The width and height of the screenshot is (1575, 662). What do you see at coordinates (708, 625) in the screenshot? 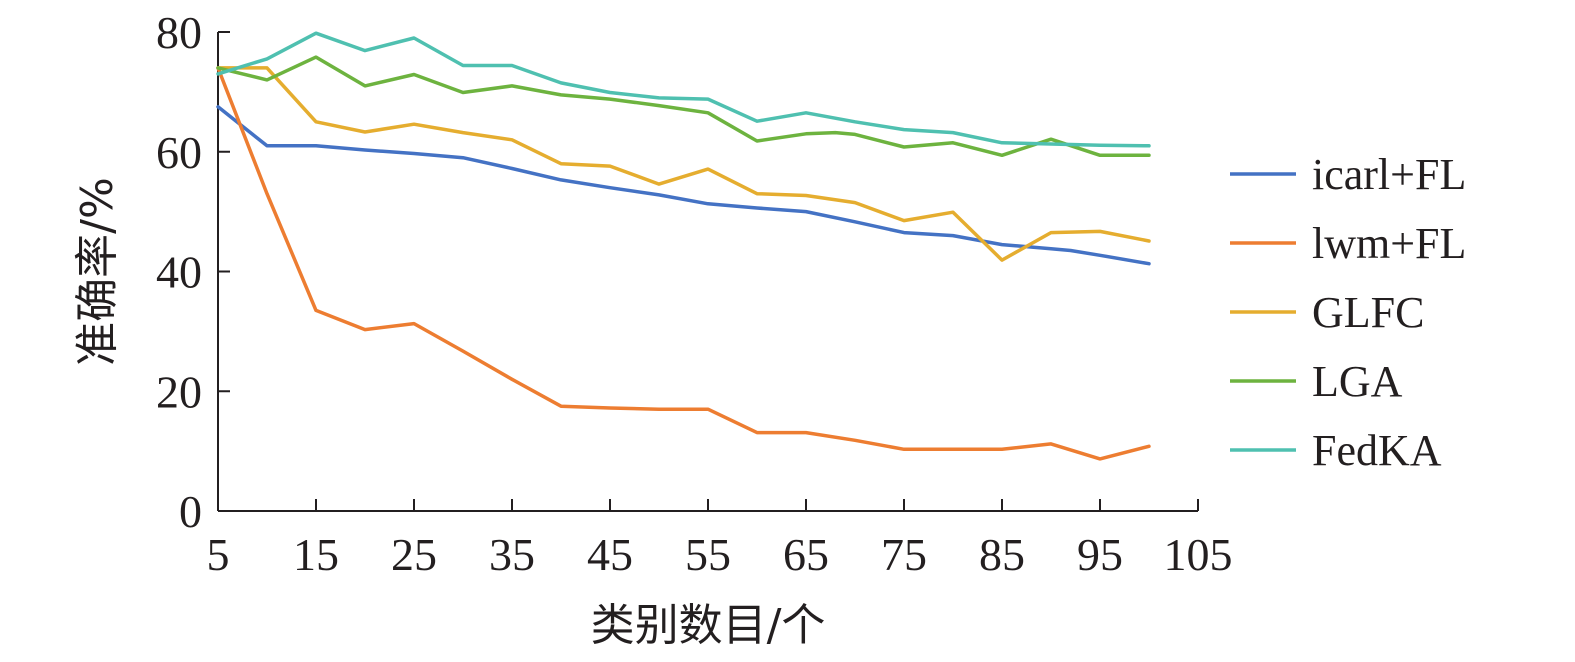
I see `x-axis-title: 类别数目/个` at bounding box center [708, 625].